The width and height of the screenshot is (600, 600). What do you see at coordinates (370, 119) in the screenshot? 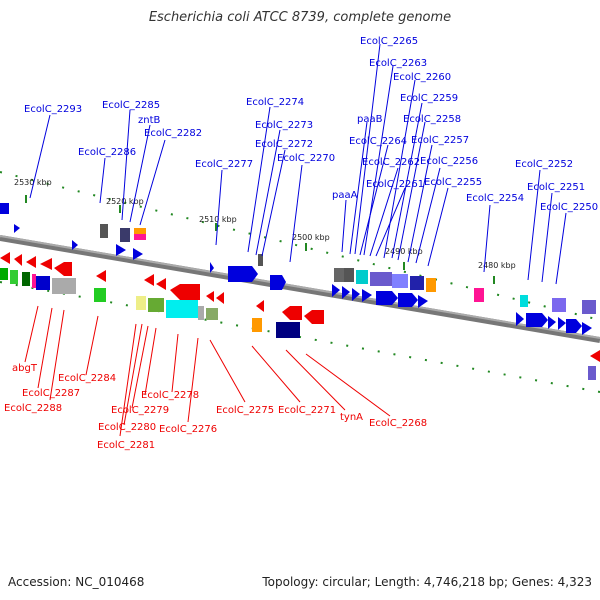
I see `gene-label: paaB` at bounding box center [370, 119].